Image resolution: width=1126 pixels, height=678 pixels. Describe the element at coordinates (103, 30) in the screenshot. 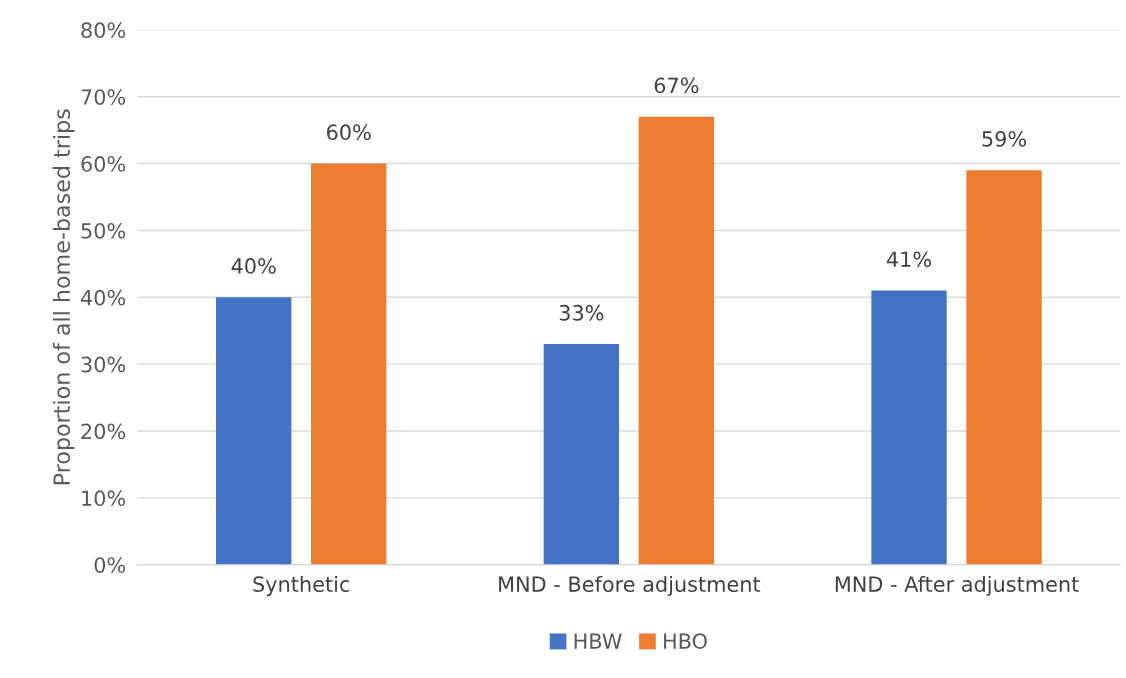

I see `y-tick-label: 80%` at that location.